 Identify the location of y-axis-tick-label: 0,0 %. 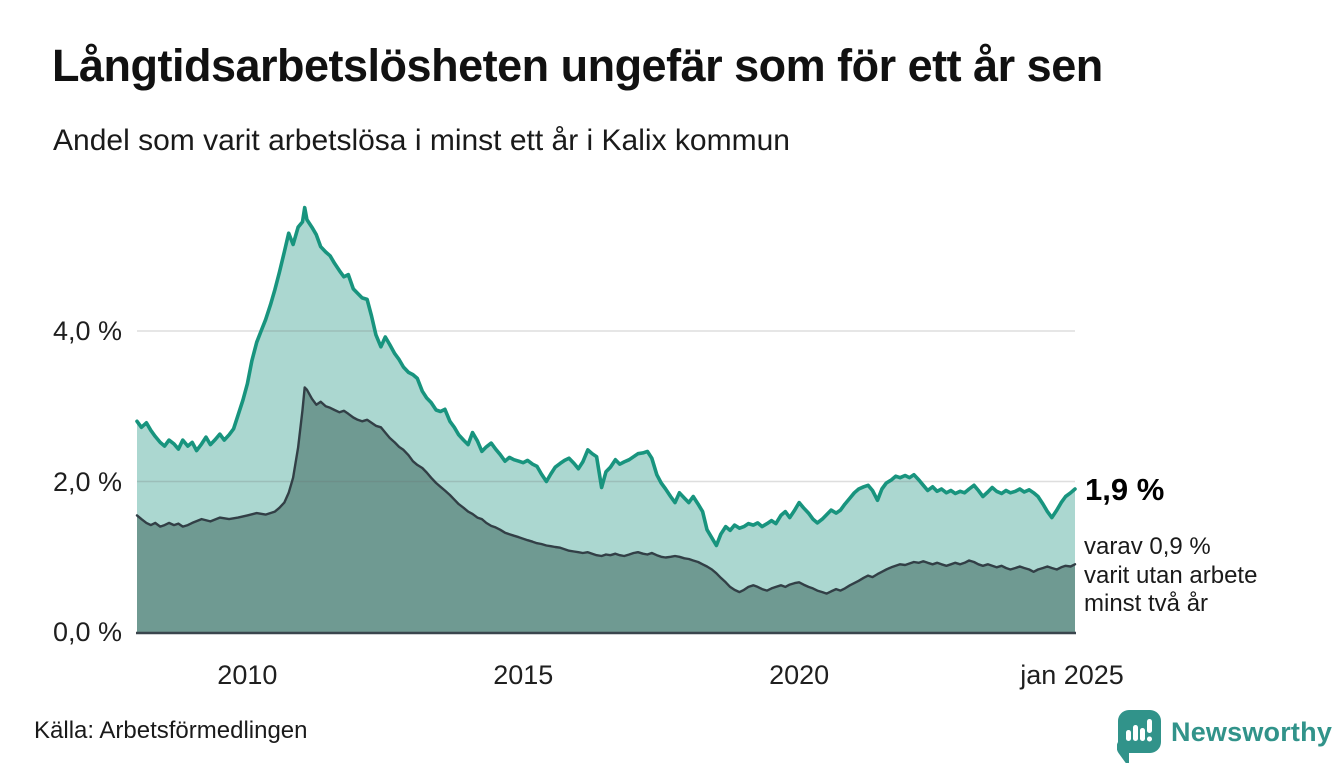
(87, 632).